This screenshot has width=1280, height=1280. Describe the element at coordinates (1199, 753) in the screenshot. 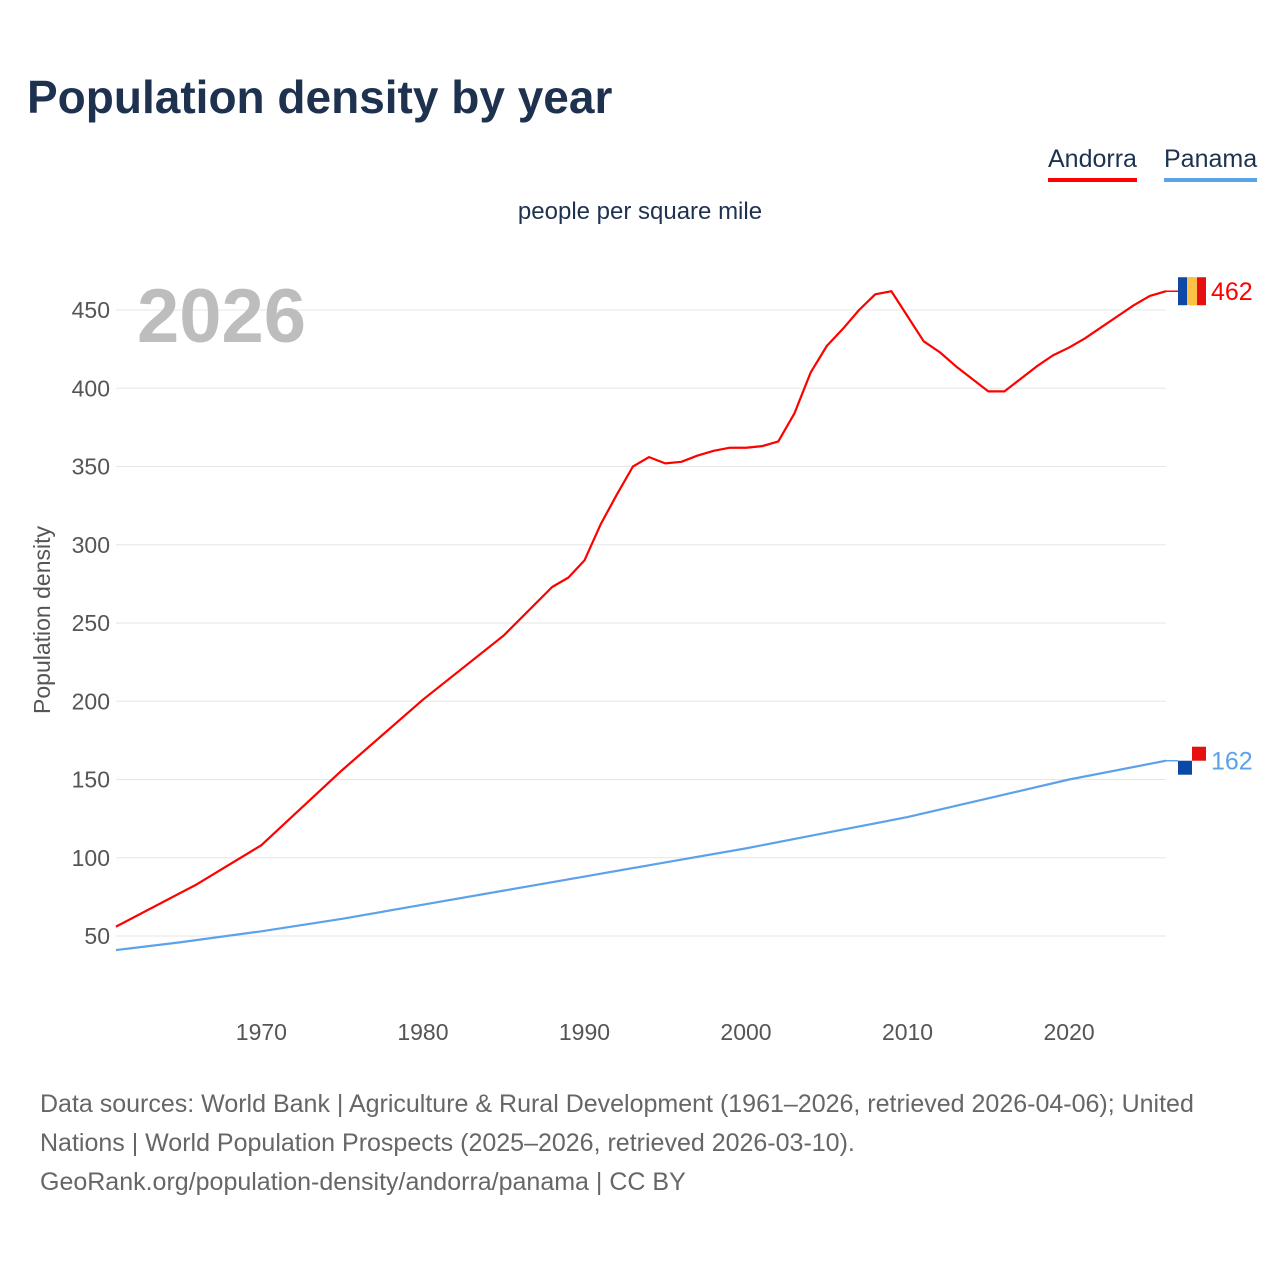

I see `flag-panama-red` at that location.